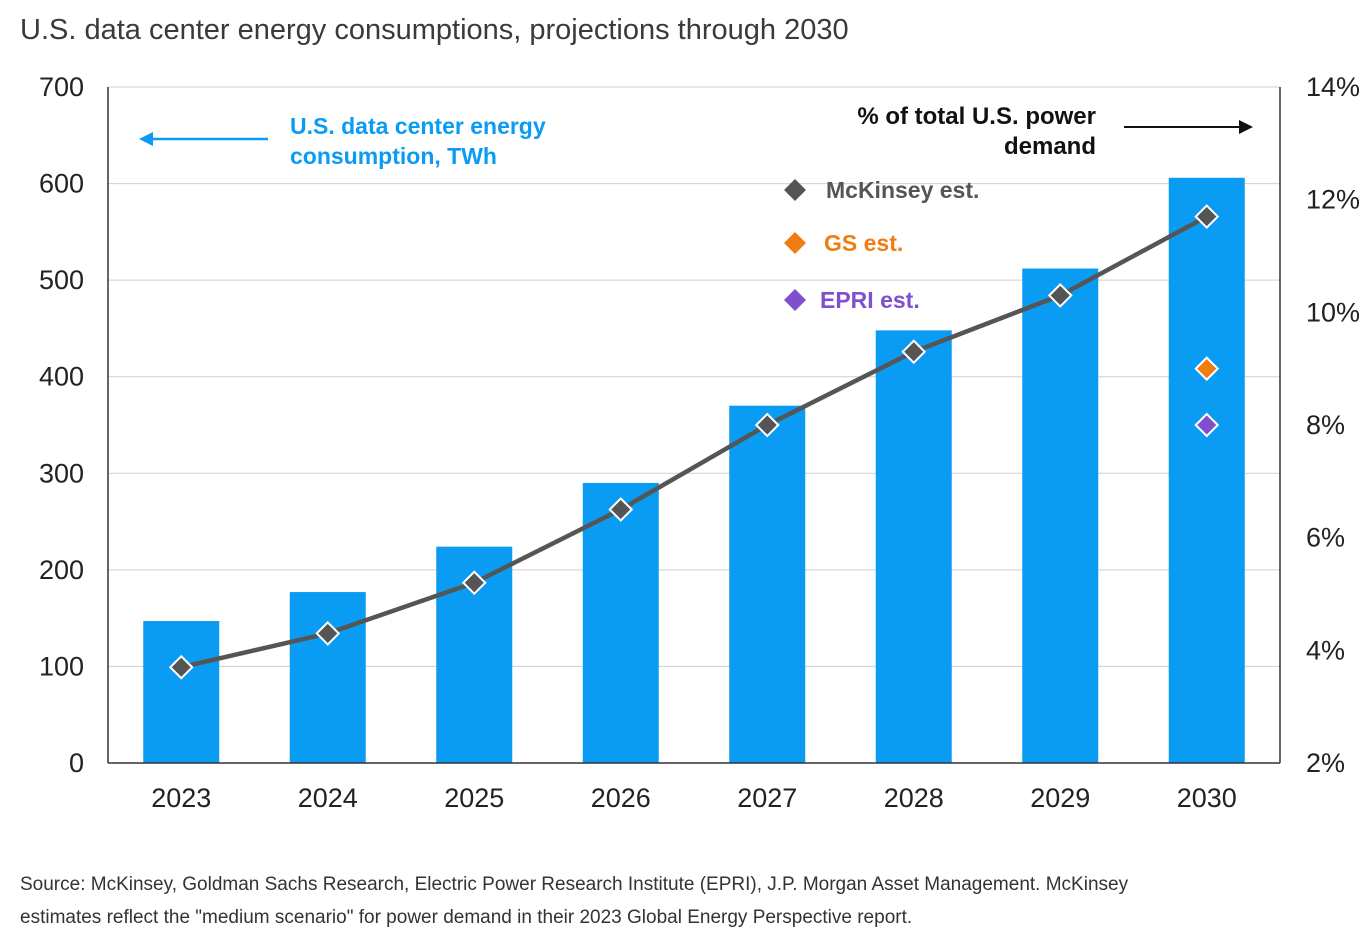 Image resolution: width=1369 pixels, height=940 pixels. What do you see at coordinates (61, 570) in the screenshot?
I see `y-left-tick-label: 200` at bounding box center [61, 570].